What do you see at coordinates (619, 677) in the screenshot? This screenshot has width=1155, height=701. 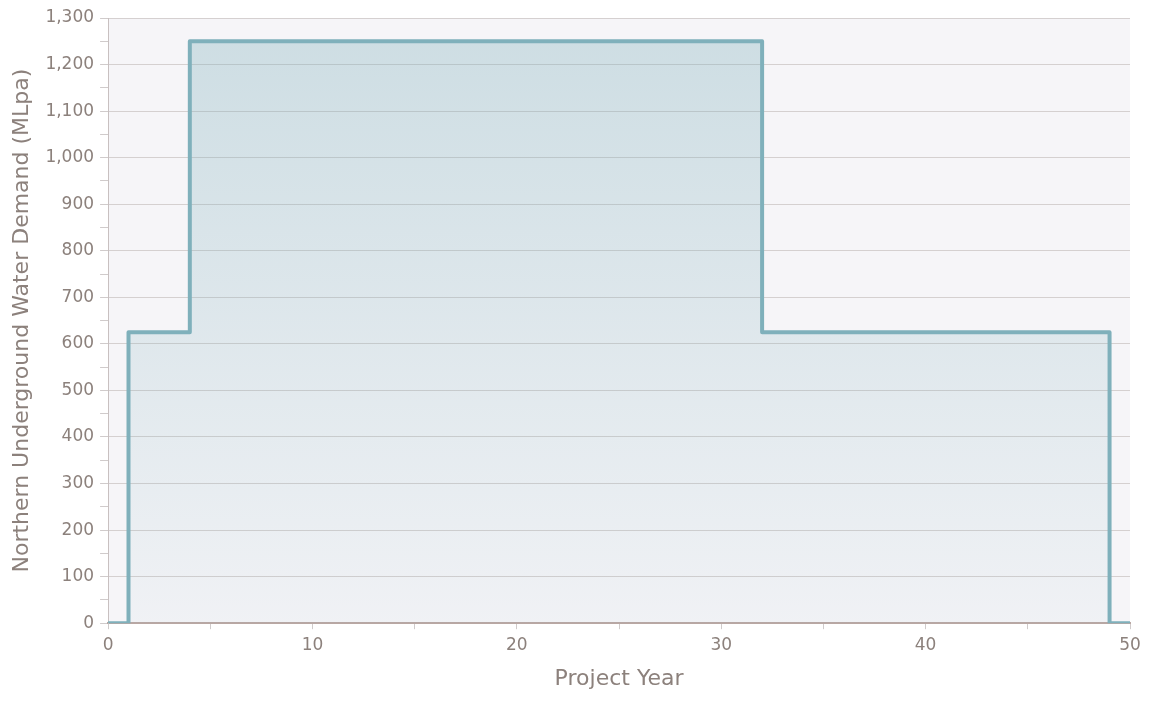 I see `x-axis-title: Project Year` at bounding box center [619, 677].